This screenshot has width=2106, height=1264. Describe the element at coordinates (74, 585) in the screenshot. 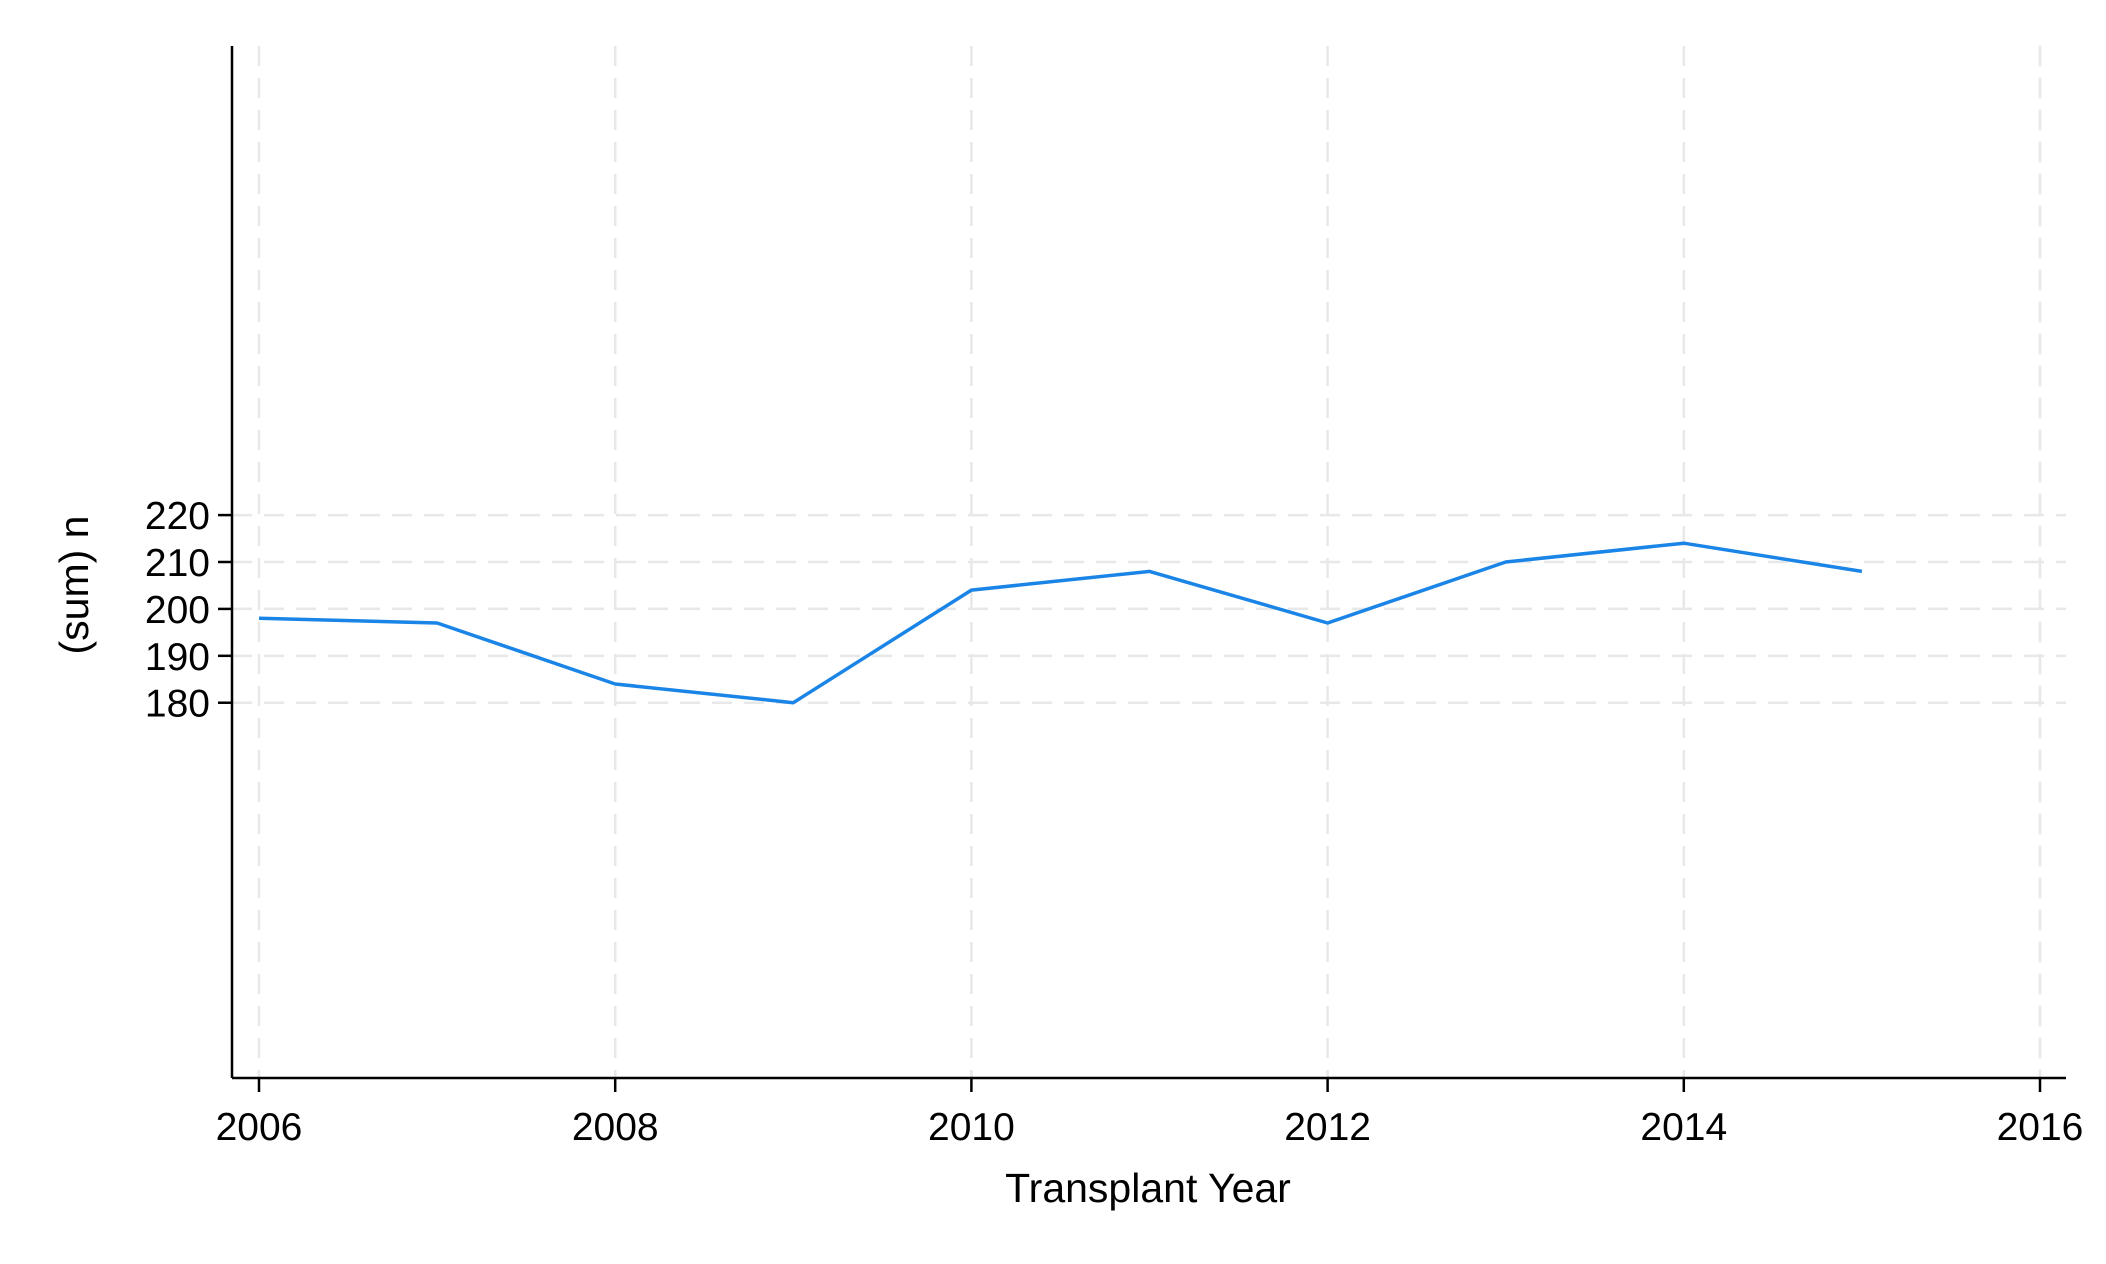

I see `y-axis-title: (sum) n` at that location.